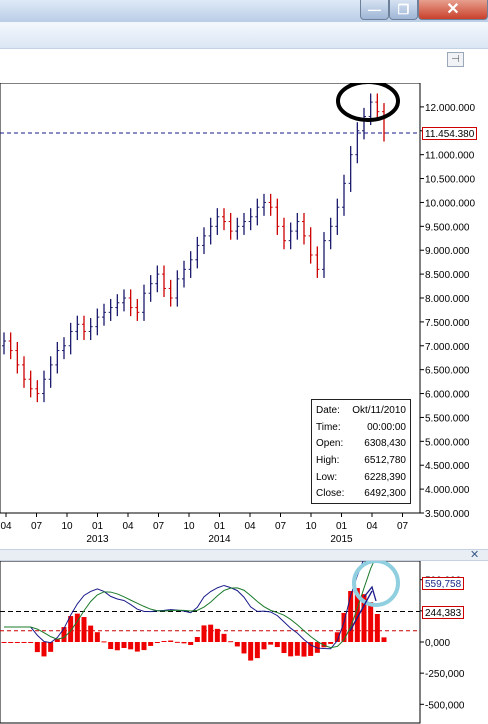 The height and width of the screenshot is (724, 488). I want to click on info-close-label: Close:, so click(330, 494).